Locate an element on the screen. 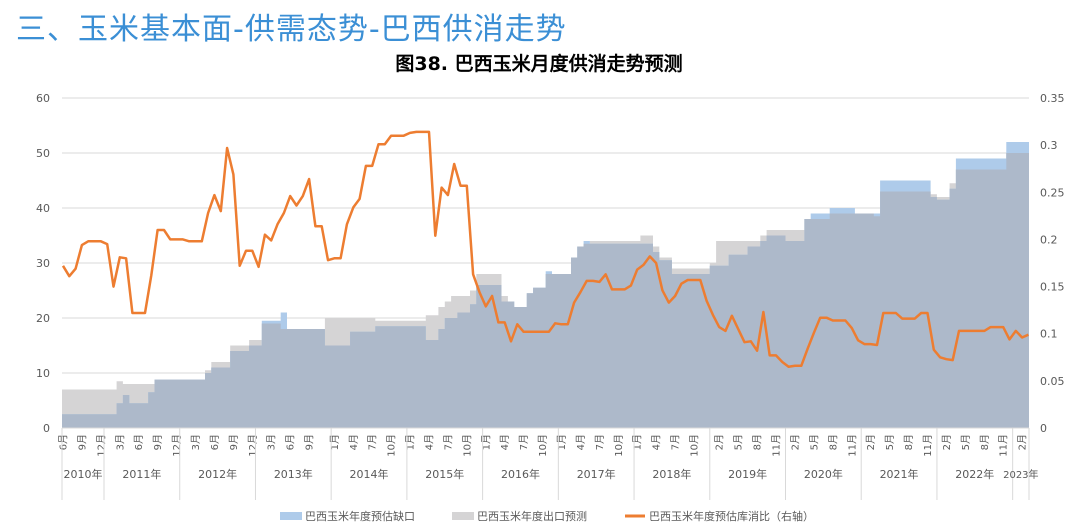 This screenshot has width=1078, height=532. y-tick-label: 40 is located at coordinates (43, 208).